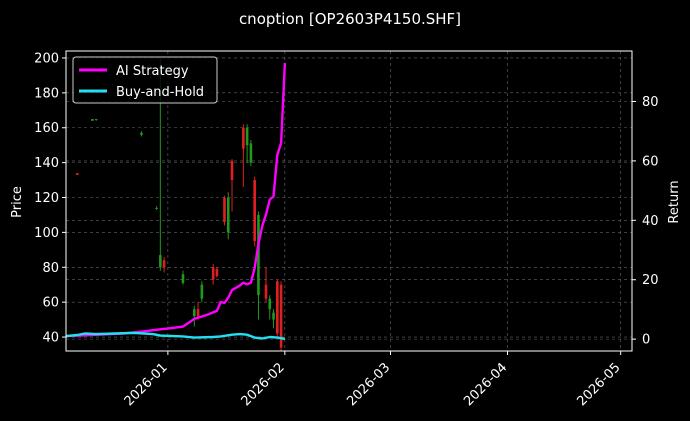 This screenshot has width=690, height=421. What do you see at coordinates (46, 163) in the screenshot?
I see `y-tick-label-left: 140` at bounding box center [46, 163].